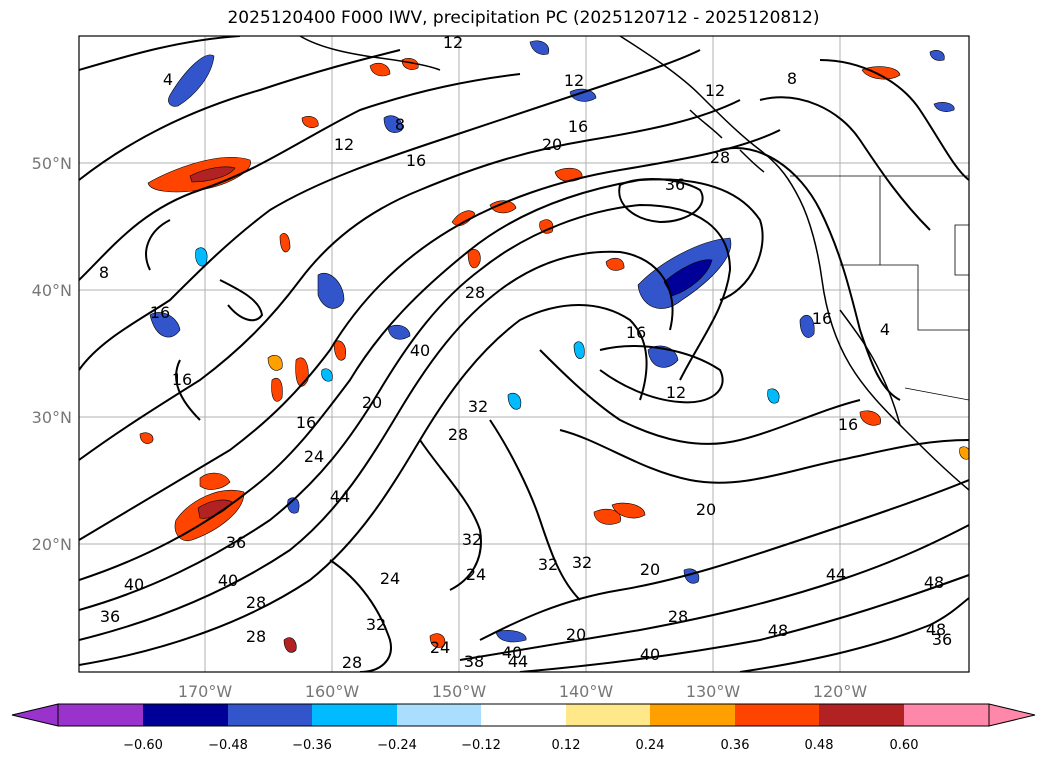 The image size is (1047, 765). I want to click on colorbar-segments, so click(523, 715).